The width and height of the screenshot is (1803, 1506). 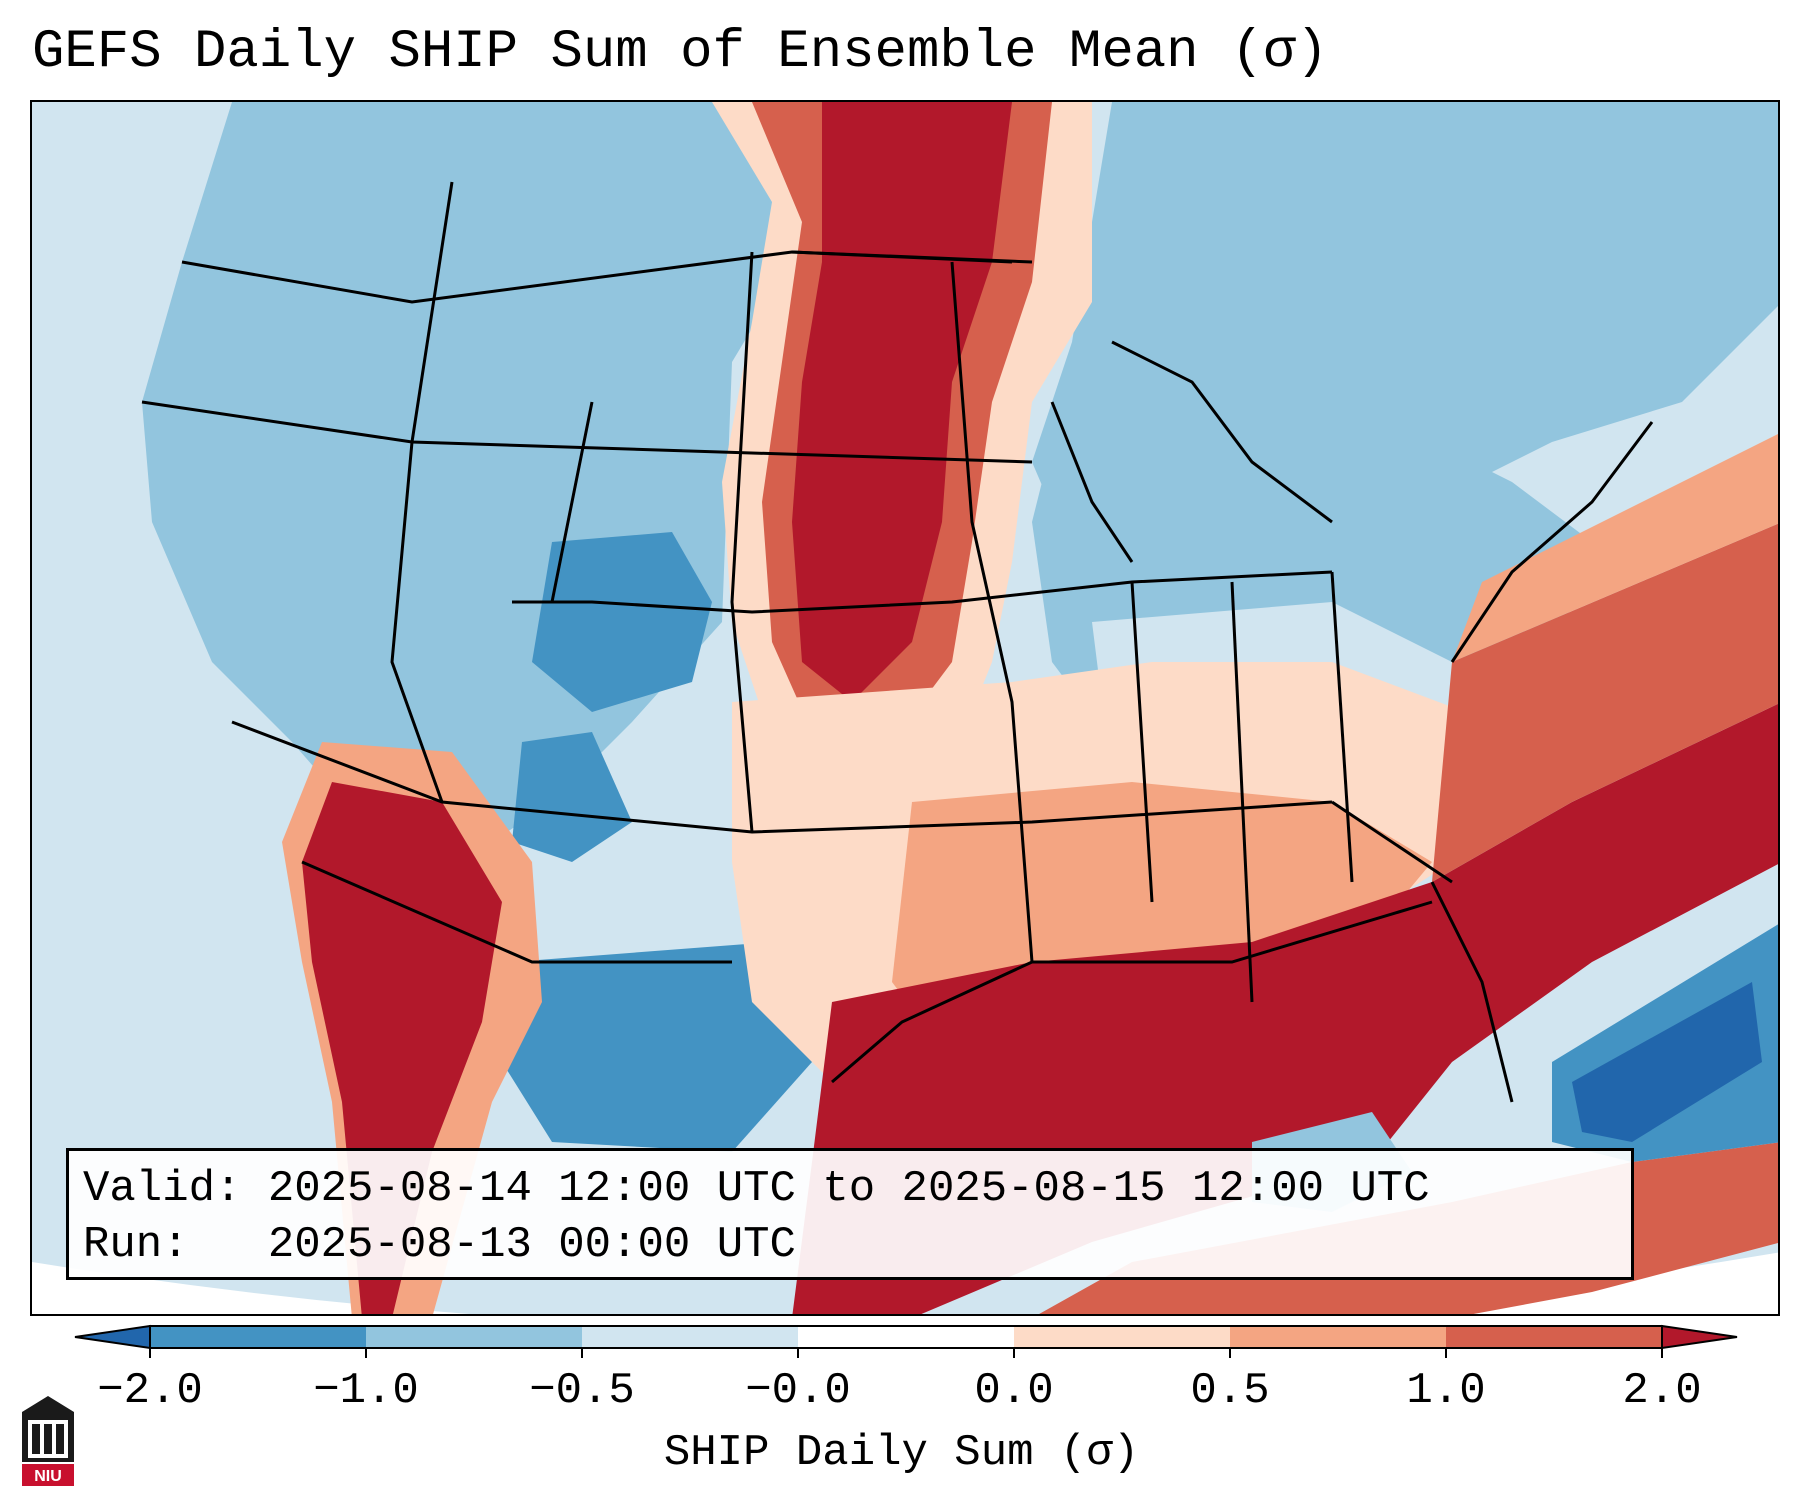 What do you see at coordinates (1446, 1391) in the screenshot?
I see `colorbar-tick-label: 1.0` at bounding box center [1446, 1391].